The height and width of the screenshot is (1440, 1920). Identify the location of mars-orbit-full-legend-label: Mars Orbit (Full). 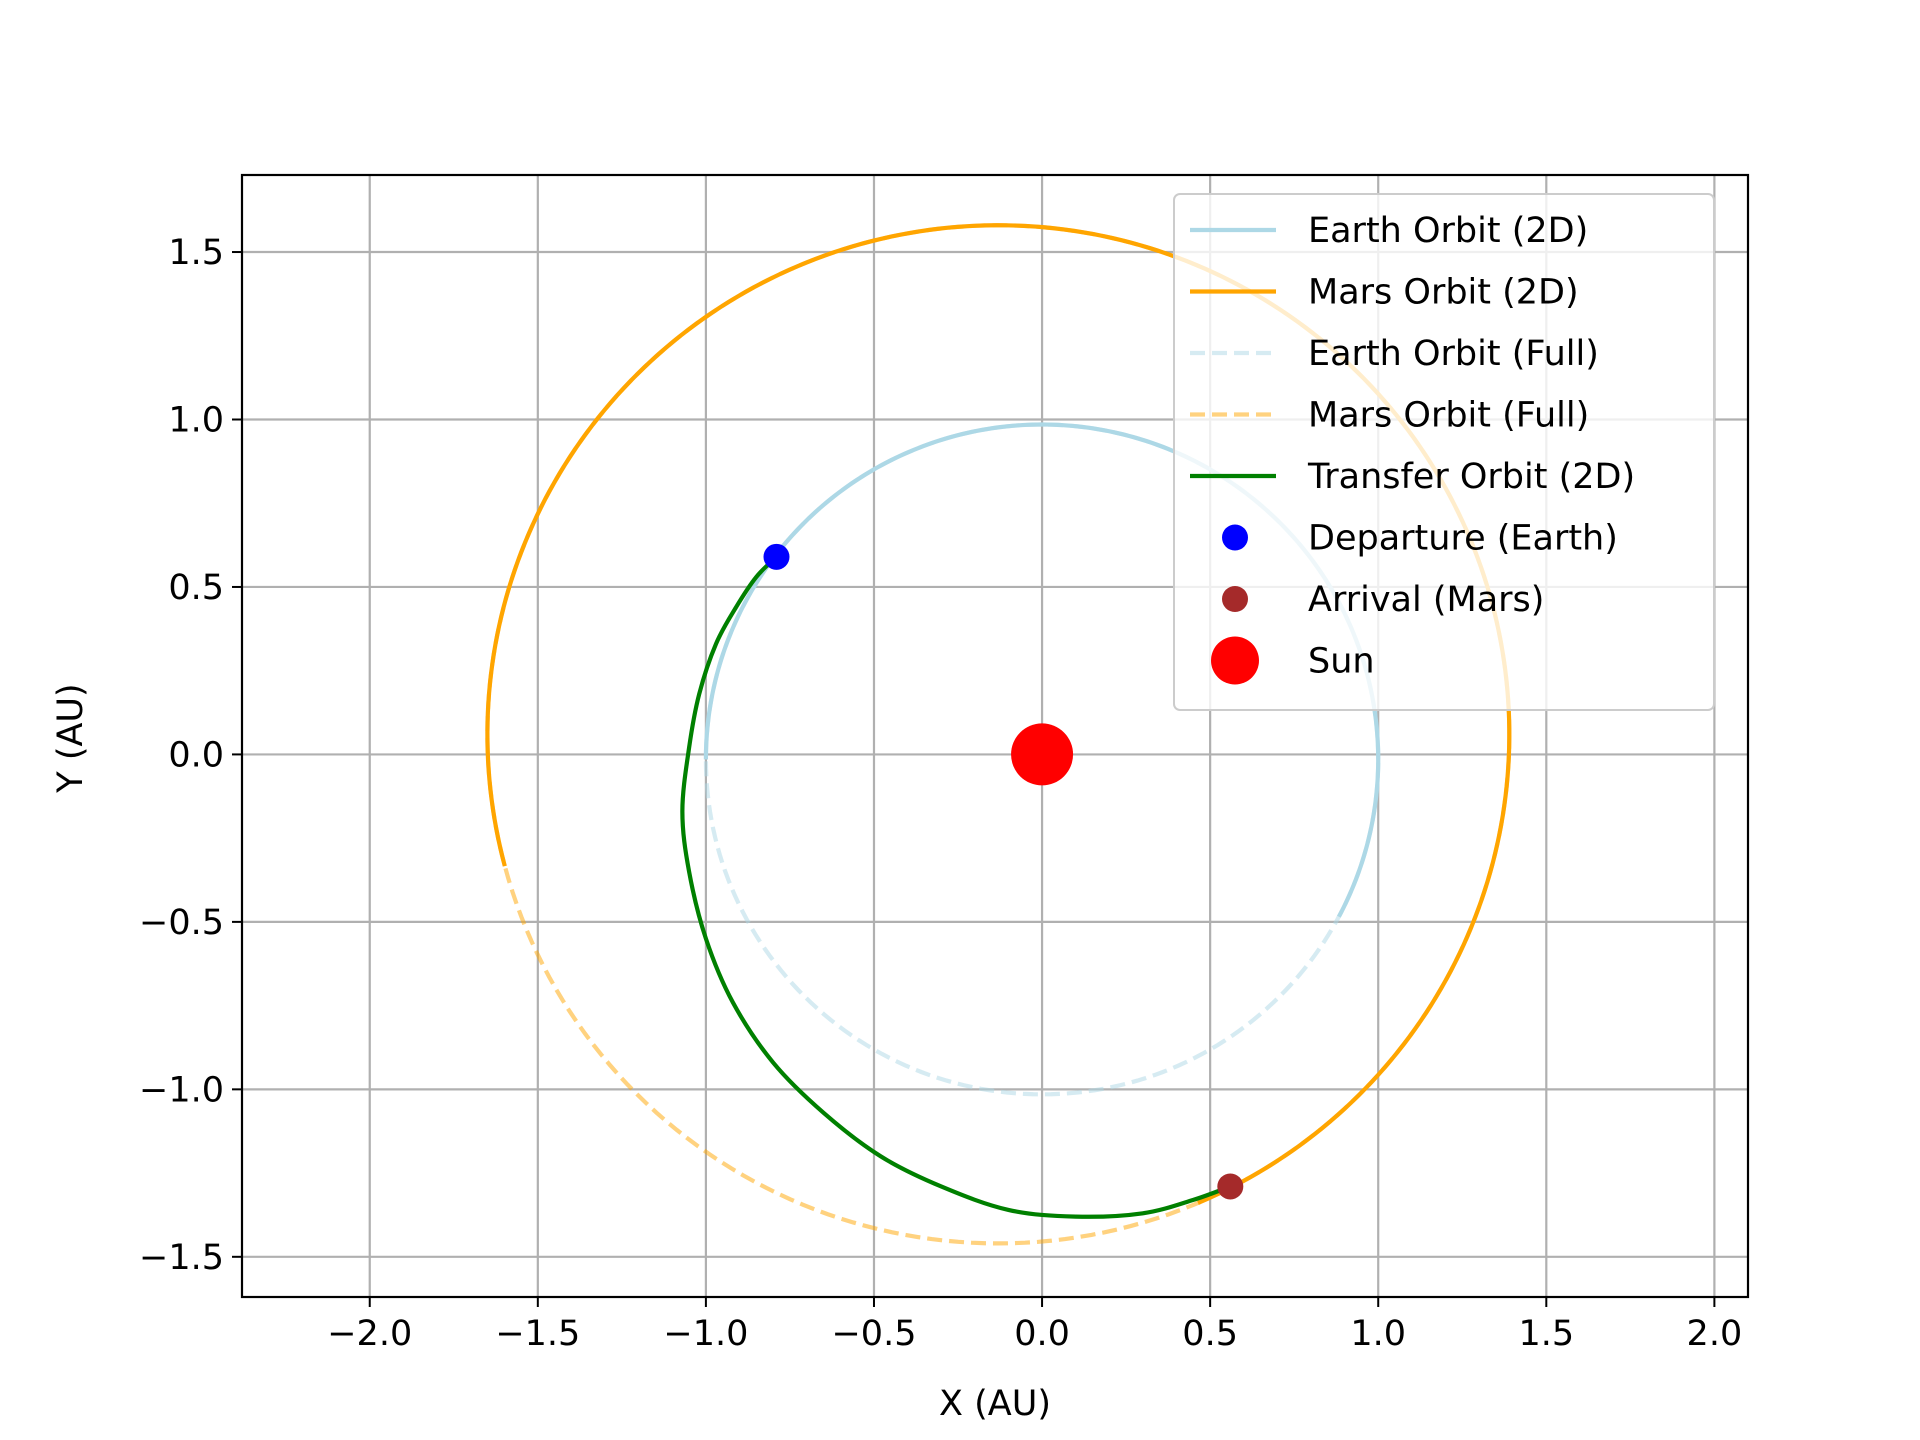
(1448, 416).